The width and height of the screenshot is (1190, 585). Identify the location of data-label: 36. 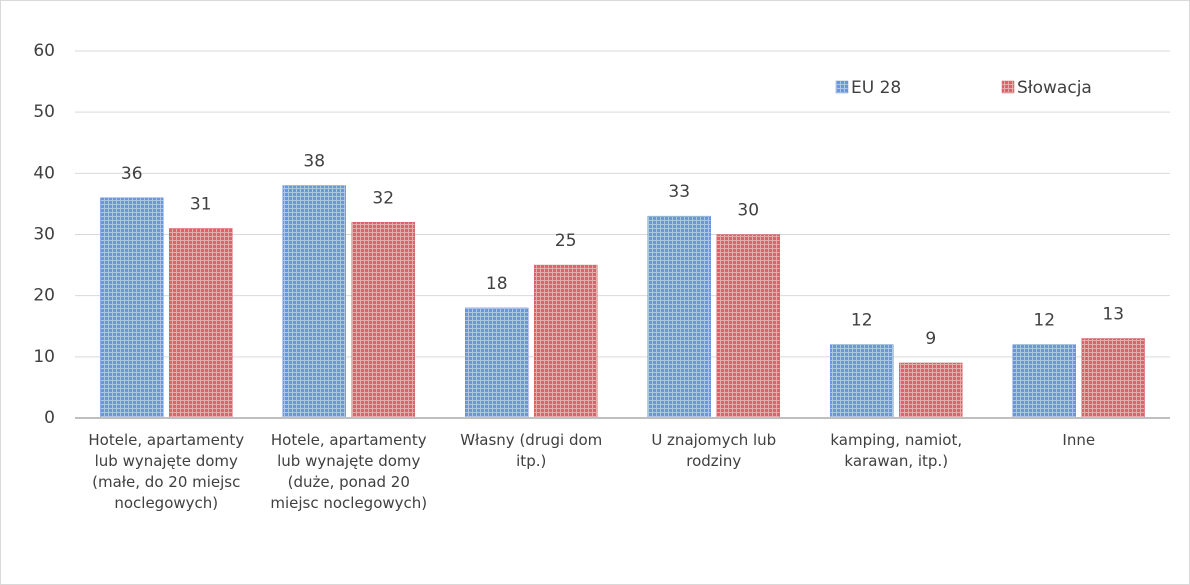
(132, 174).